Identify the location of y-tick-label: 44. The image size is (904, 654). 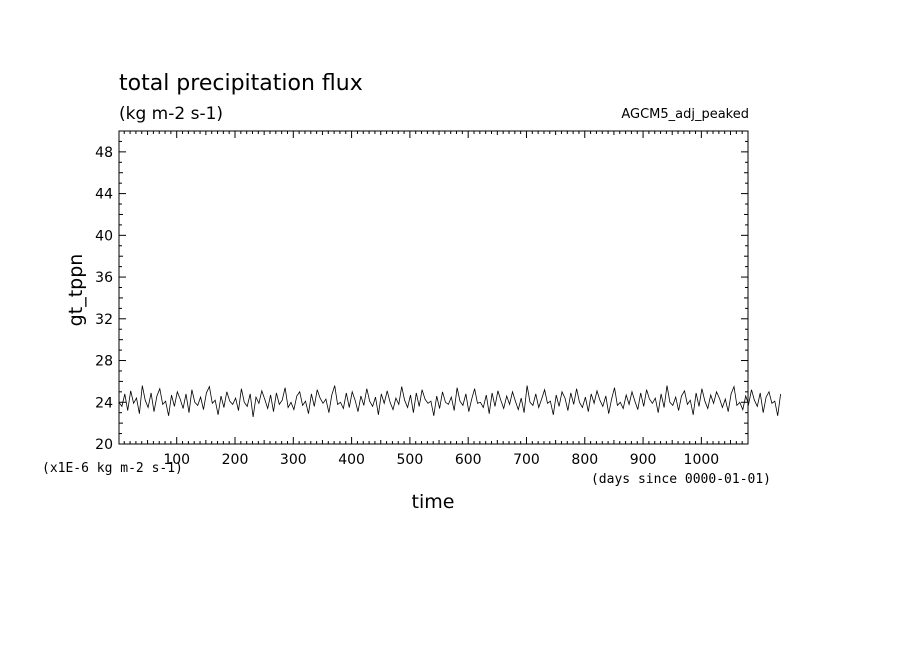
(104, 195).